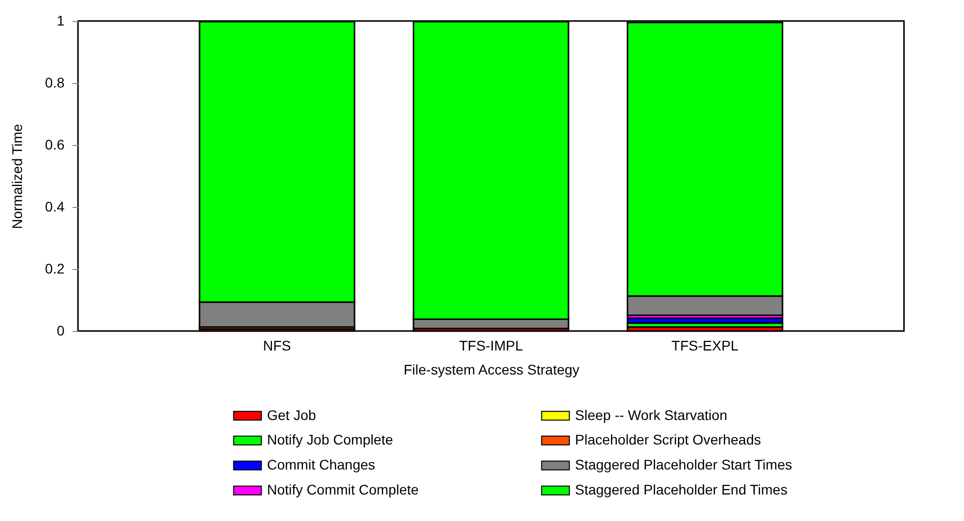 Image resolution: width=964 pixels, height=521 pixels. I want to click on legend-label: Staggered Placeholder End Times, so click(681, 490).